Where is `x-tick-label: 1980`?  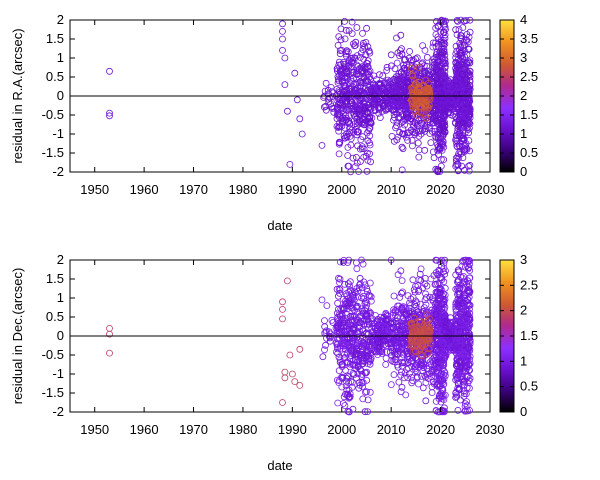 x-tick-label: 1980 is located at coordinates (242, 189).